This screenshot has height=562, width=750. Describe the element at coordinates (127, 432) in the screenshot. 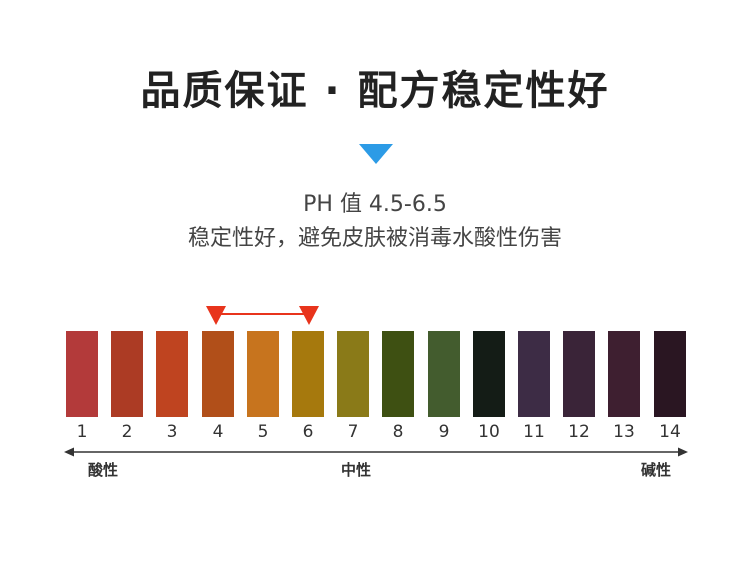

I see `ph-number-2: 2` at that location.